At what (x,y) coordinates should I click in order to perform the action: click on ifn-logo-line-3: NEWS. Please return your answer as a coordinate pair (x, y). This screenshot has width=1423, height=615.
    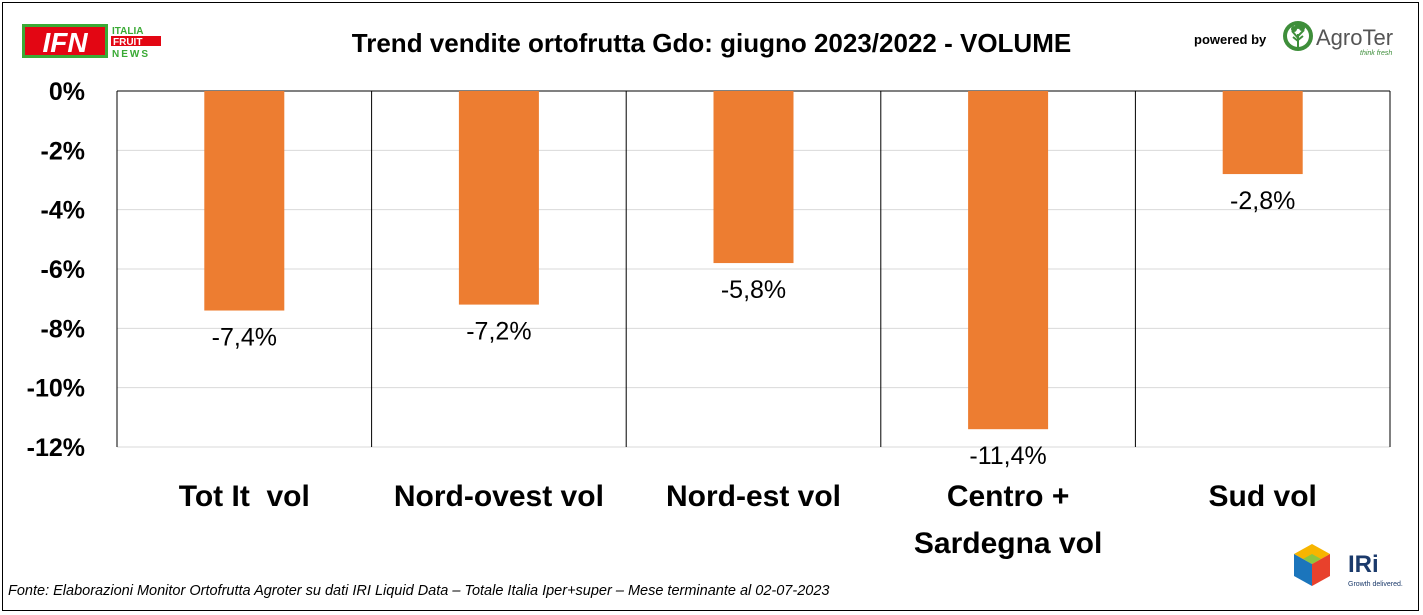
    Looking at the image, I should click on (131, 53).